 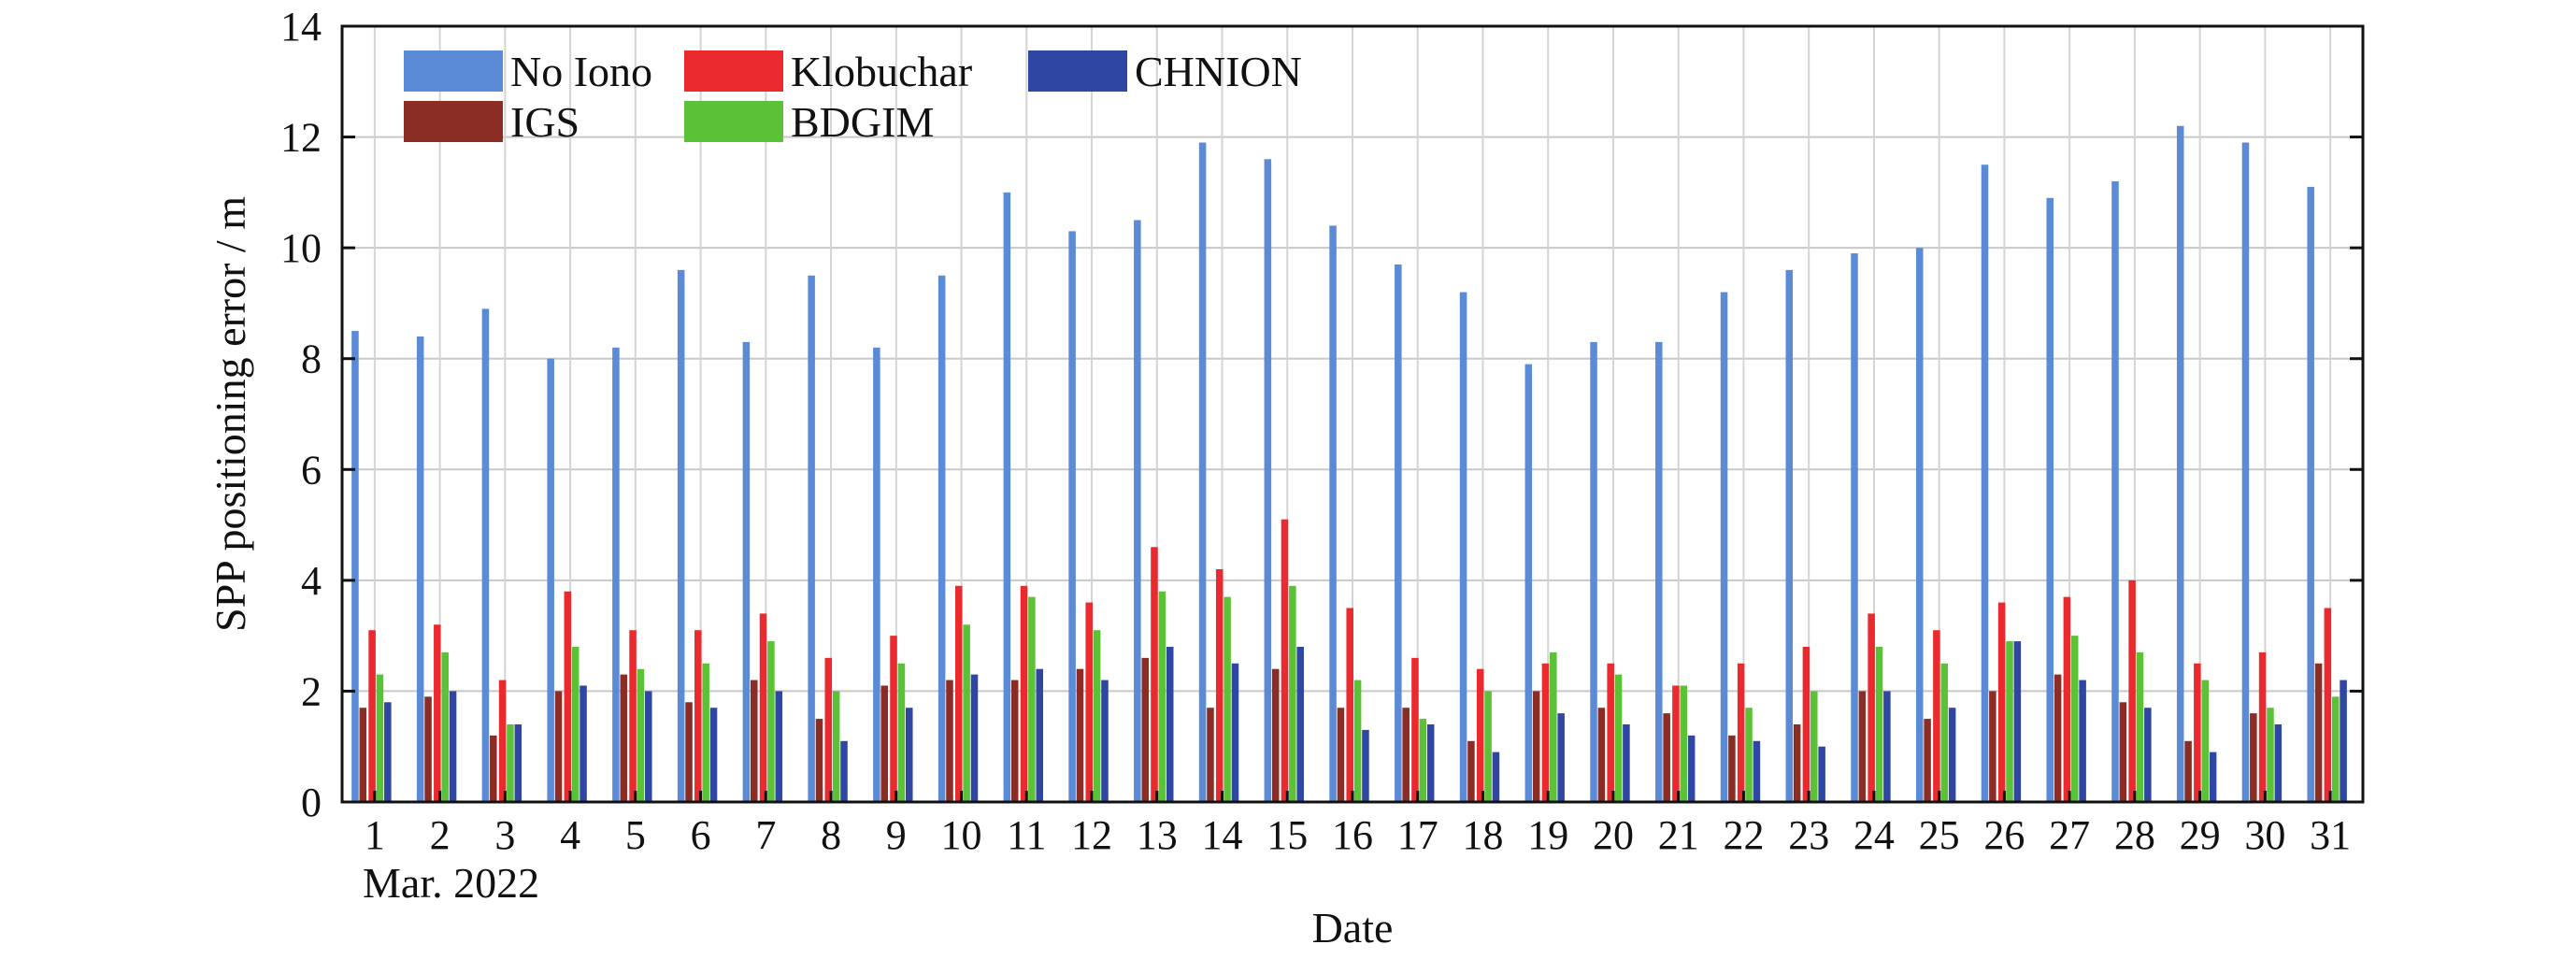 I want to click on x-tick-label: 15, so click(x=1287, y=835).